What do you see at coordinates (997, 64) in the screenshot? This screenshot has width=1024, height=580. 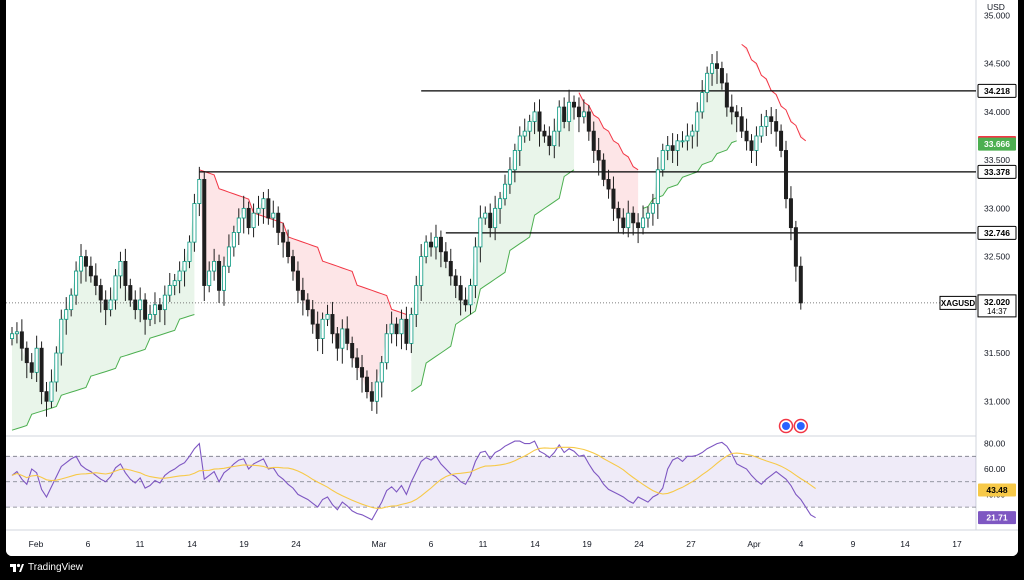 I see `price-tick-label: 34.500` at bounding box center [997, 64].